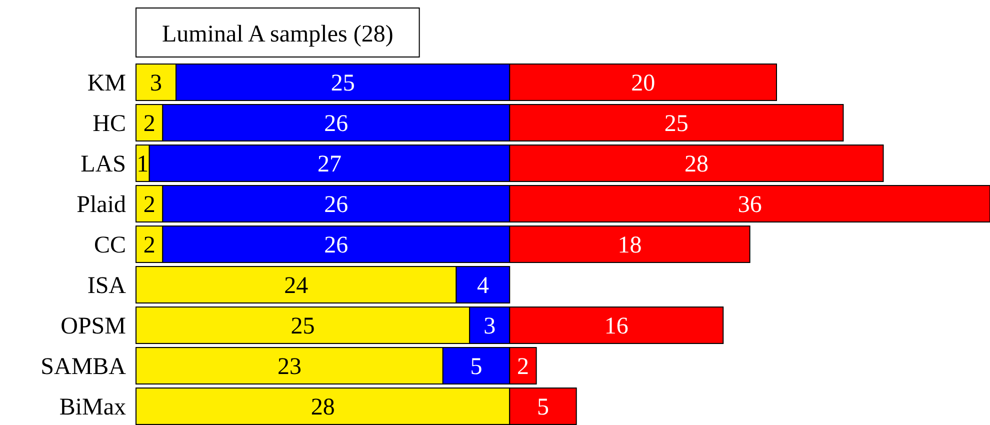 Image resolution: width=990 pixels, height=425 pixels. Describe the element at coordinates (329, 165) in the screenshot. I see `data-label: 27` at that location.